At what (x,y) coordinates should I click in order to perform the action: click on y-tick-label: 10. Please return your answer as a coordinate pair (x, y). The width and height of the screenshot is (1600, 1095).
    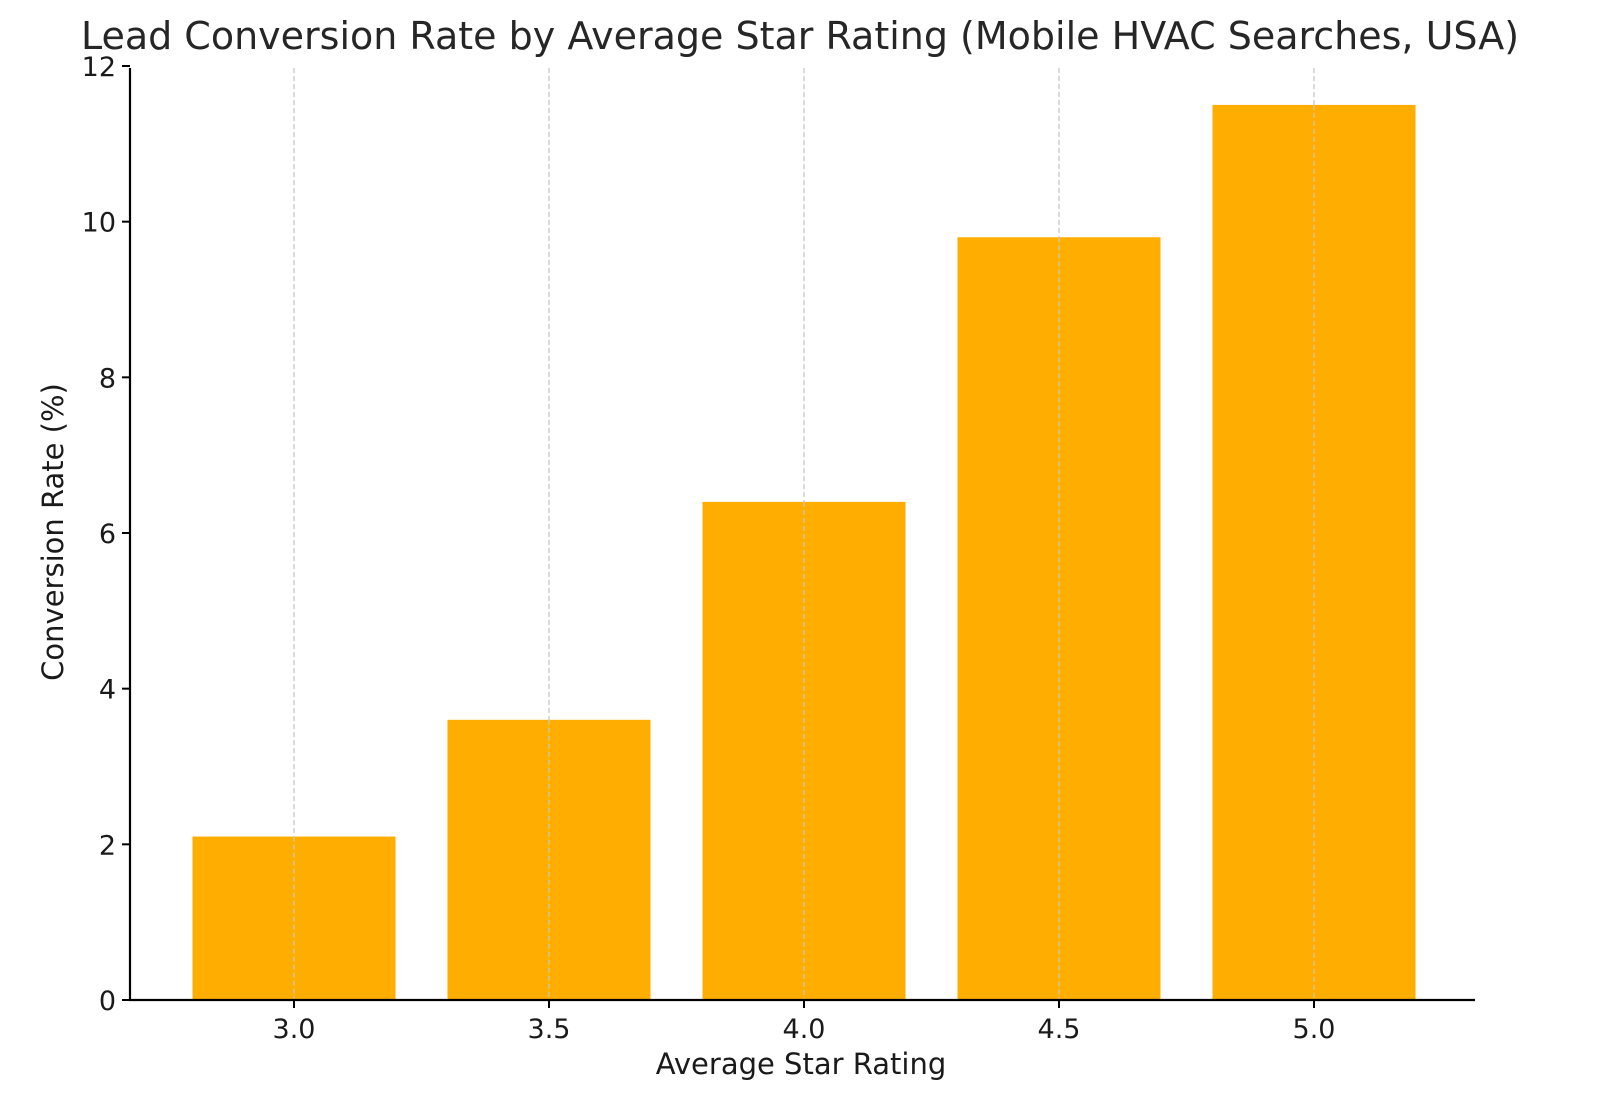
    Looking at the image, I should click on (99, 223).